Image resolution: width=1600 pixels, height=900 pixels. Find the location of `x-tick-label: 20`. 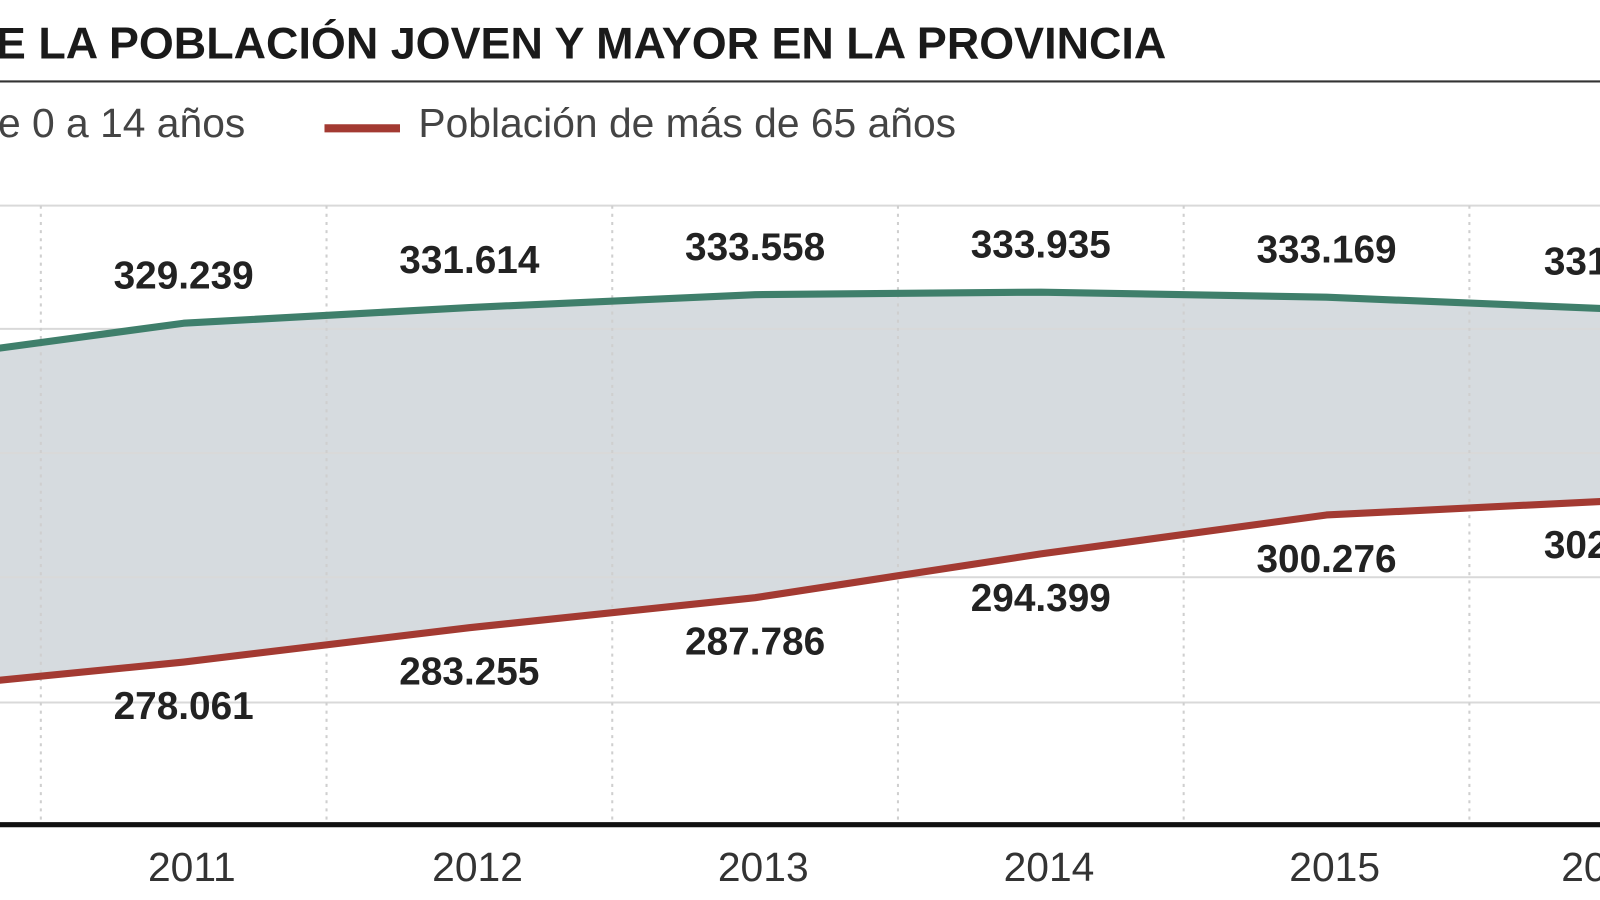

x-tick-label: 20 is located at coordinates (1580, 867).